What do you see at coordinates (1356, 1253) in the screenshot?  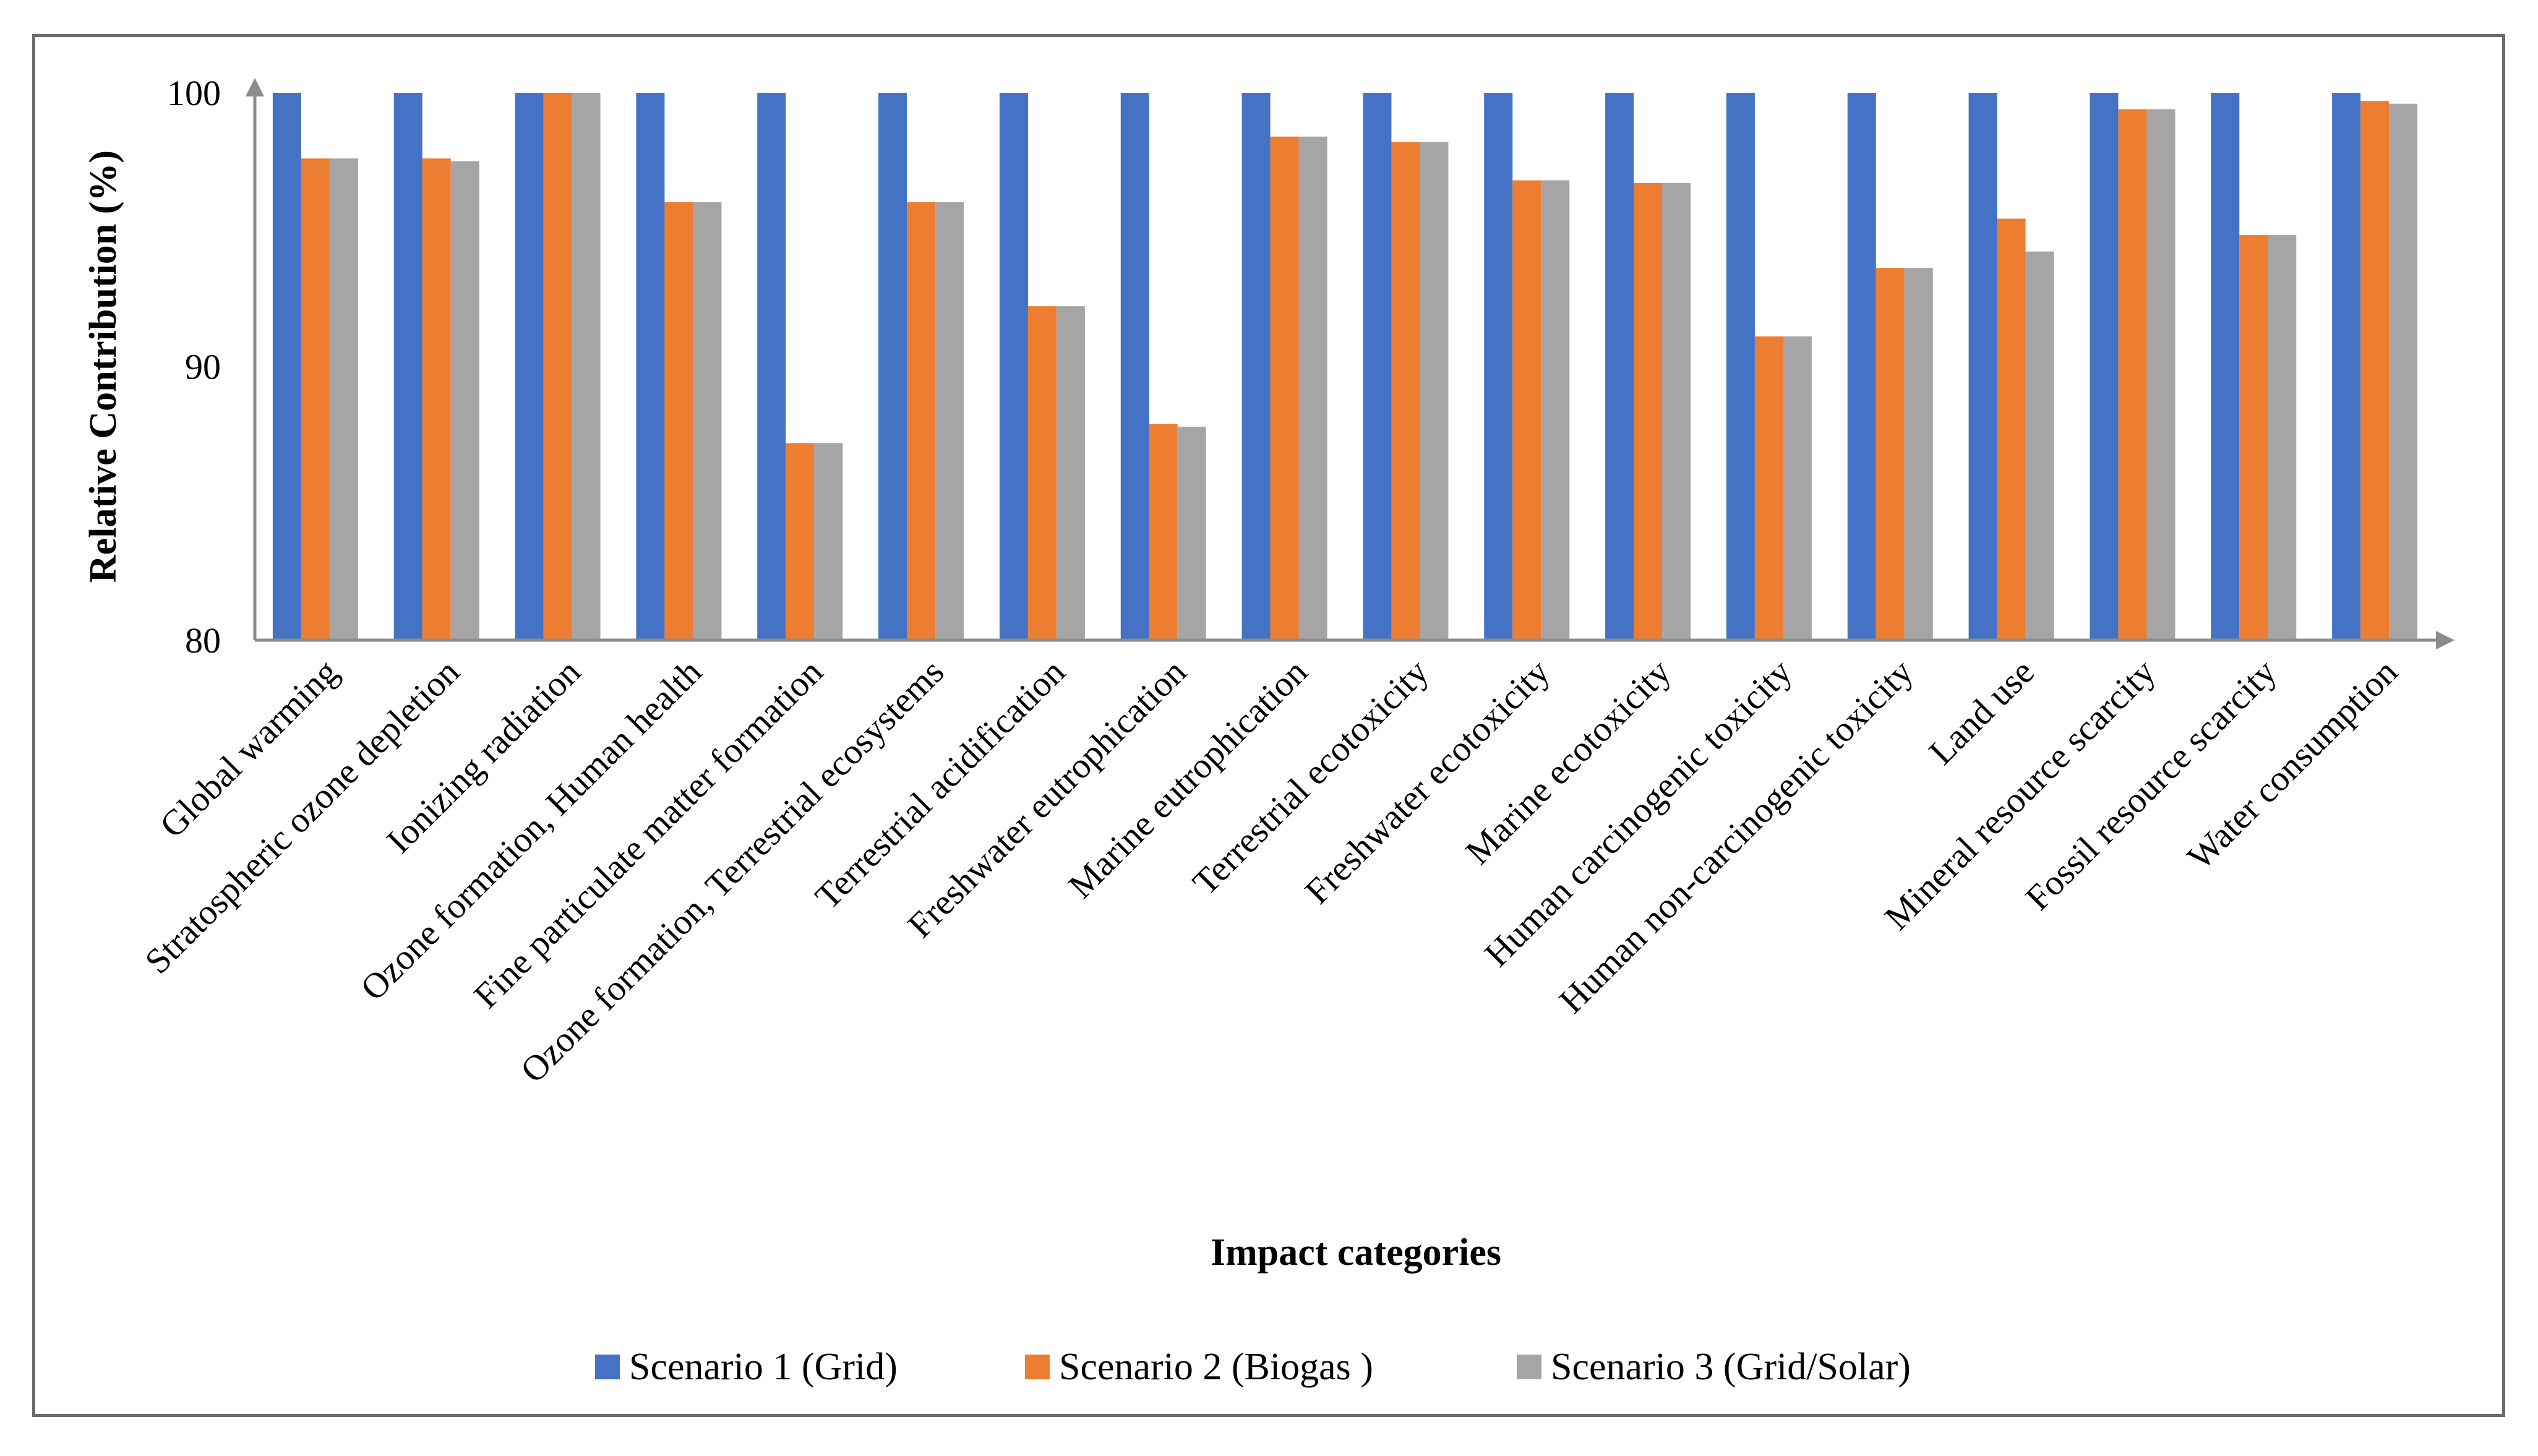 I see `x-axis-title: Impact categories` at bounding box center [1356, 1253].